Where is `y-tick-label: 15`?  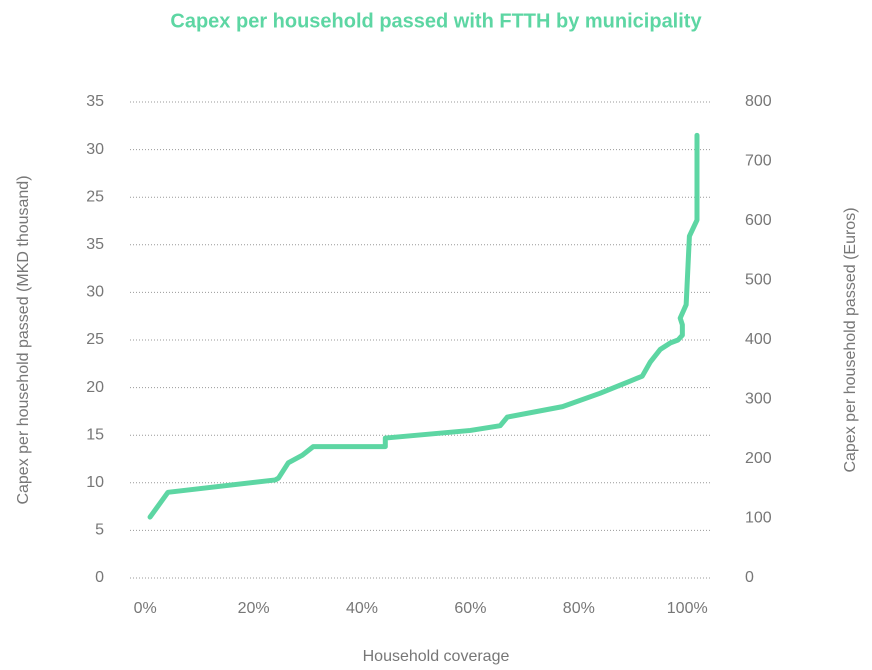 y-tick-label: 15 is located at coordinates (95, 434).